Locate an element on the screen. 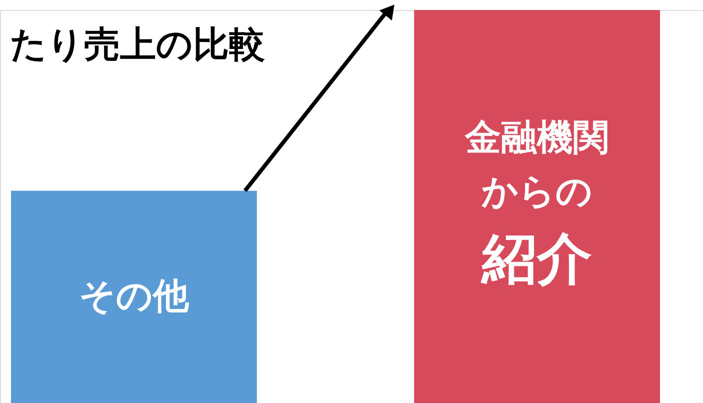 The height and width of the screenshot is (403, 703). chart-title: たり売上の比較 is located at coordinates (137, 45).